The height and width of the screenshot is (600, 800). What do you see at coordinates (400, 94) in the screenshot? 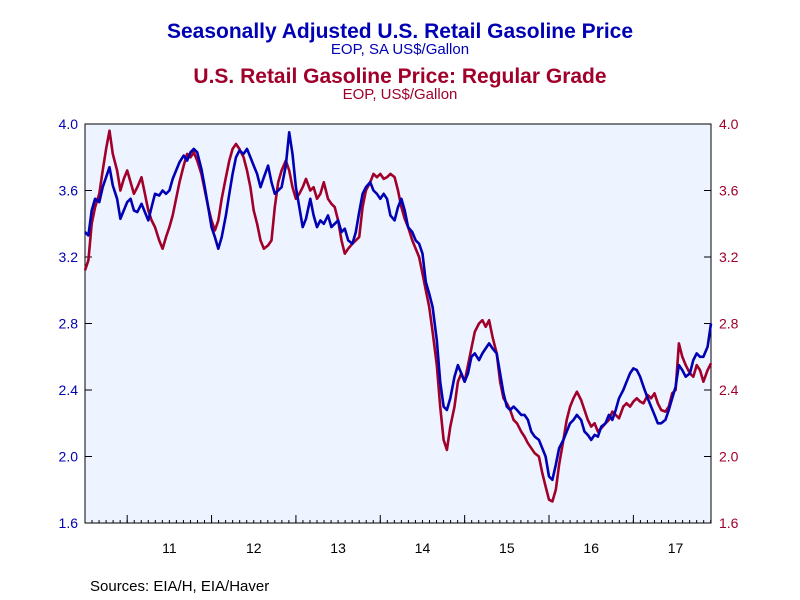
I see `chart-subtitle-secondary: EOP, US$/Gallon` at bounding box center [400, 94].